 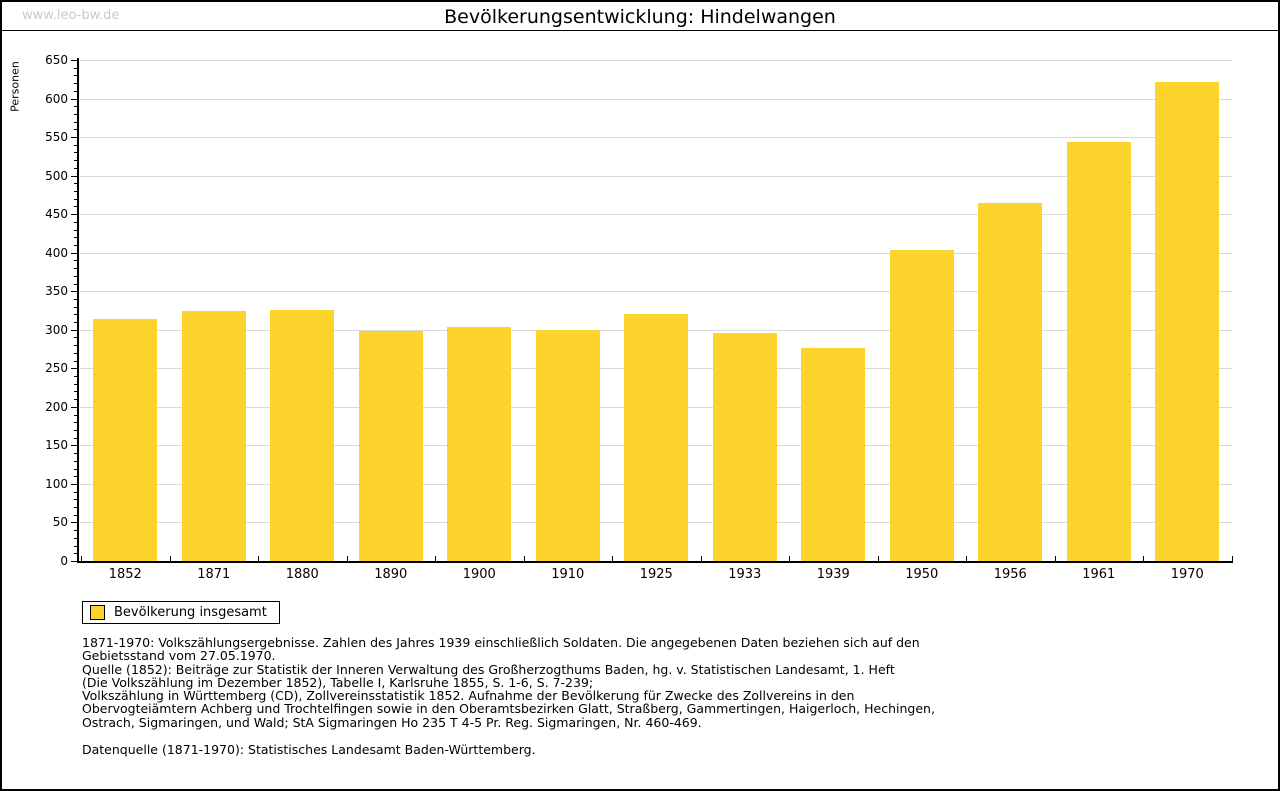 What do you see at coordinates (391, 574) in the screenshot?
I see `x-tick-label: 1890` at bounding box center [391, 574].